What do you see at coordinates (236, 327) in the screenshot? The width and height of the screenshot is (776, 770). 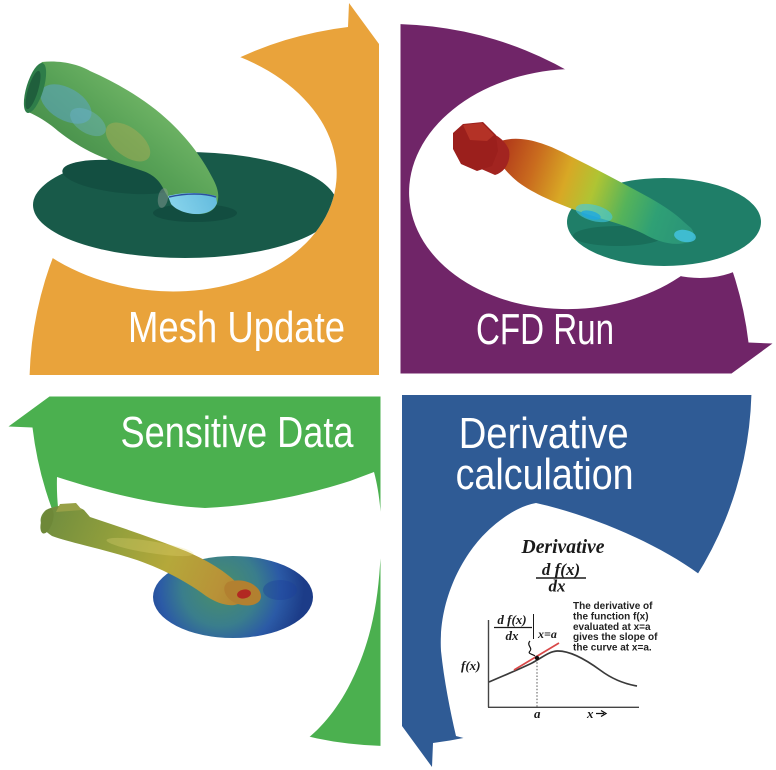 I see `svg-text: Mesh Update` at bounding box center [236, 327].